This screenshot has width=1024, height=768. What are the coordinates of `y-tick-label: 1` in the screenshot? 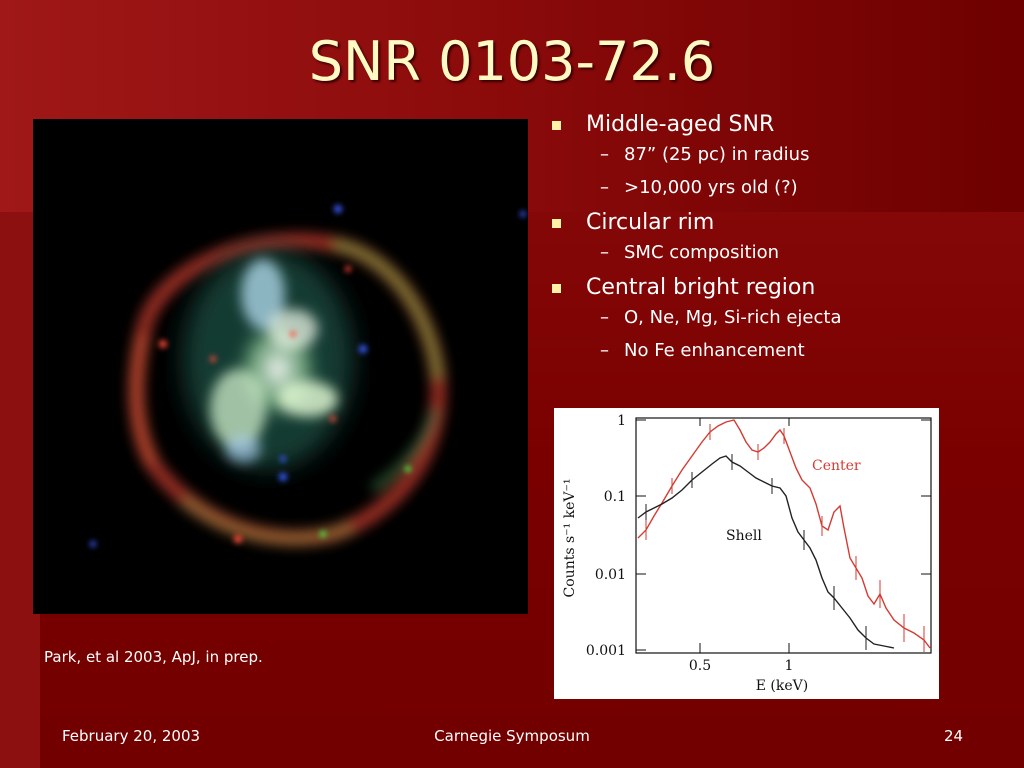 It's located at (621, 421).